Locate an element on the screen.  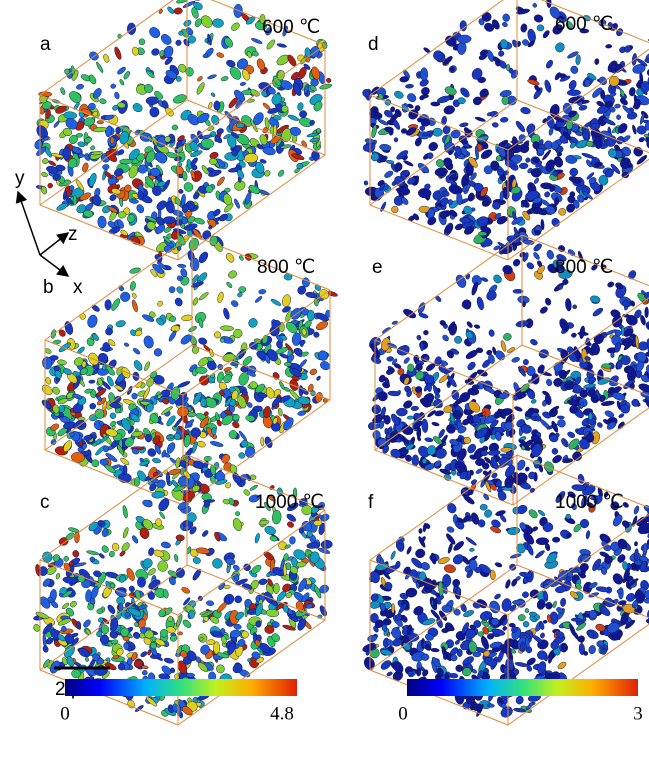
colorbar-min: 0 is located at coordinates (65, 713).